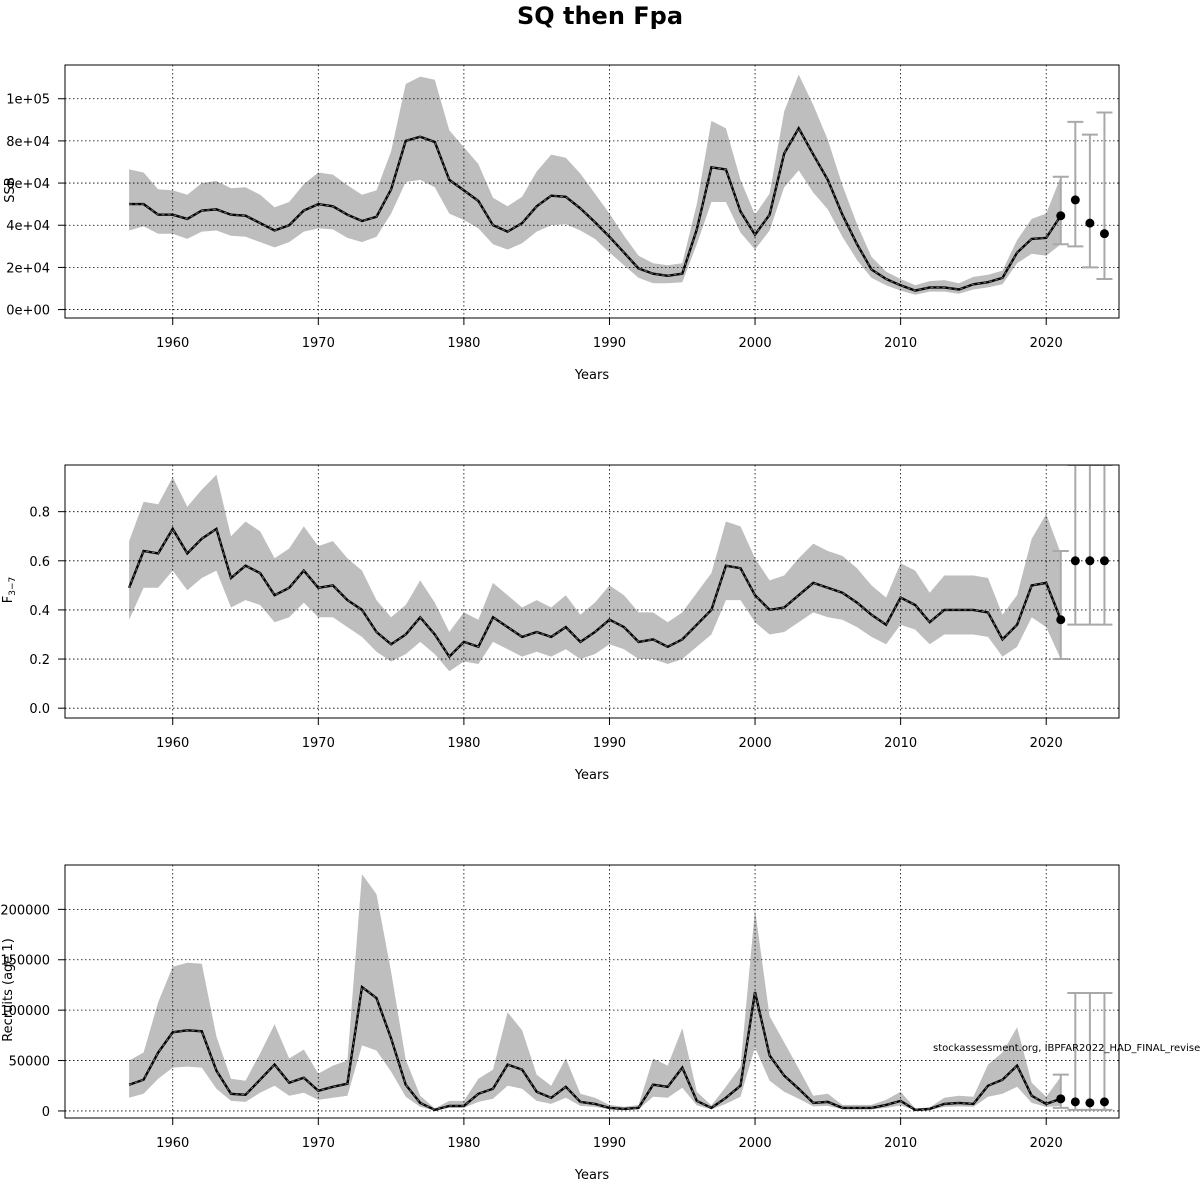 The width and height of the screenshot is (1200, 1200). What do you see at coordinates (25, 961) in the screenshot?
I see `y-tick-label: 150000` at bounding box center [25, 961].